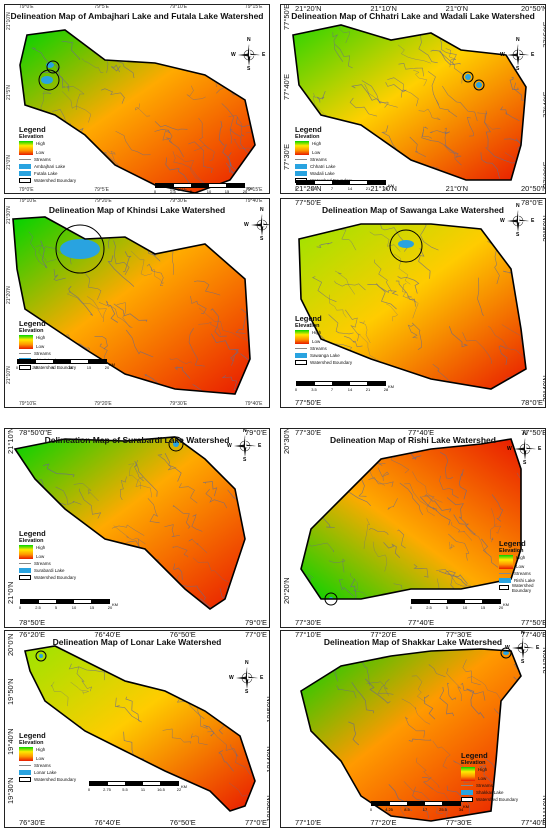 The height and width of the screenshot is (832, 550). What do you see at coordinates (389, 809) in the screenshot?
I see `scale-tick: 4.25` at bounding box center [389, 809].